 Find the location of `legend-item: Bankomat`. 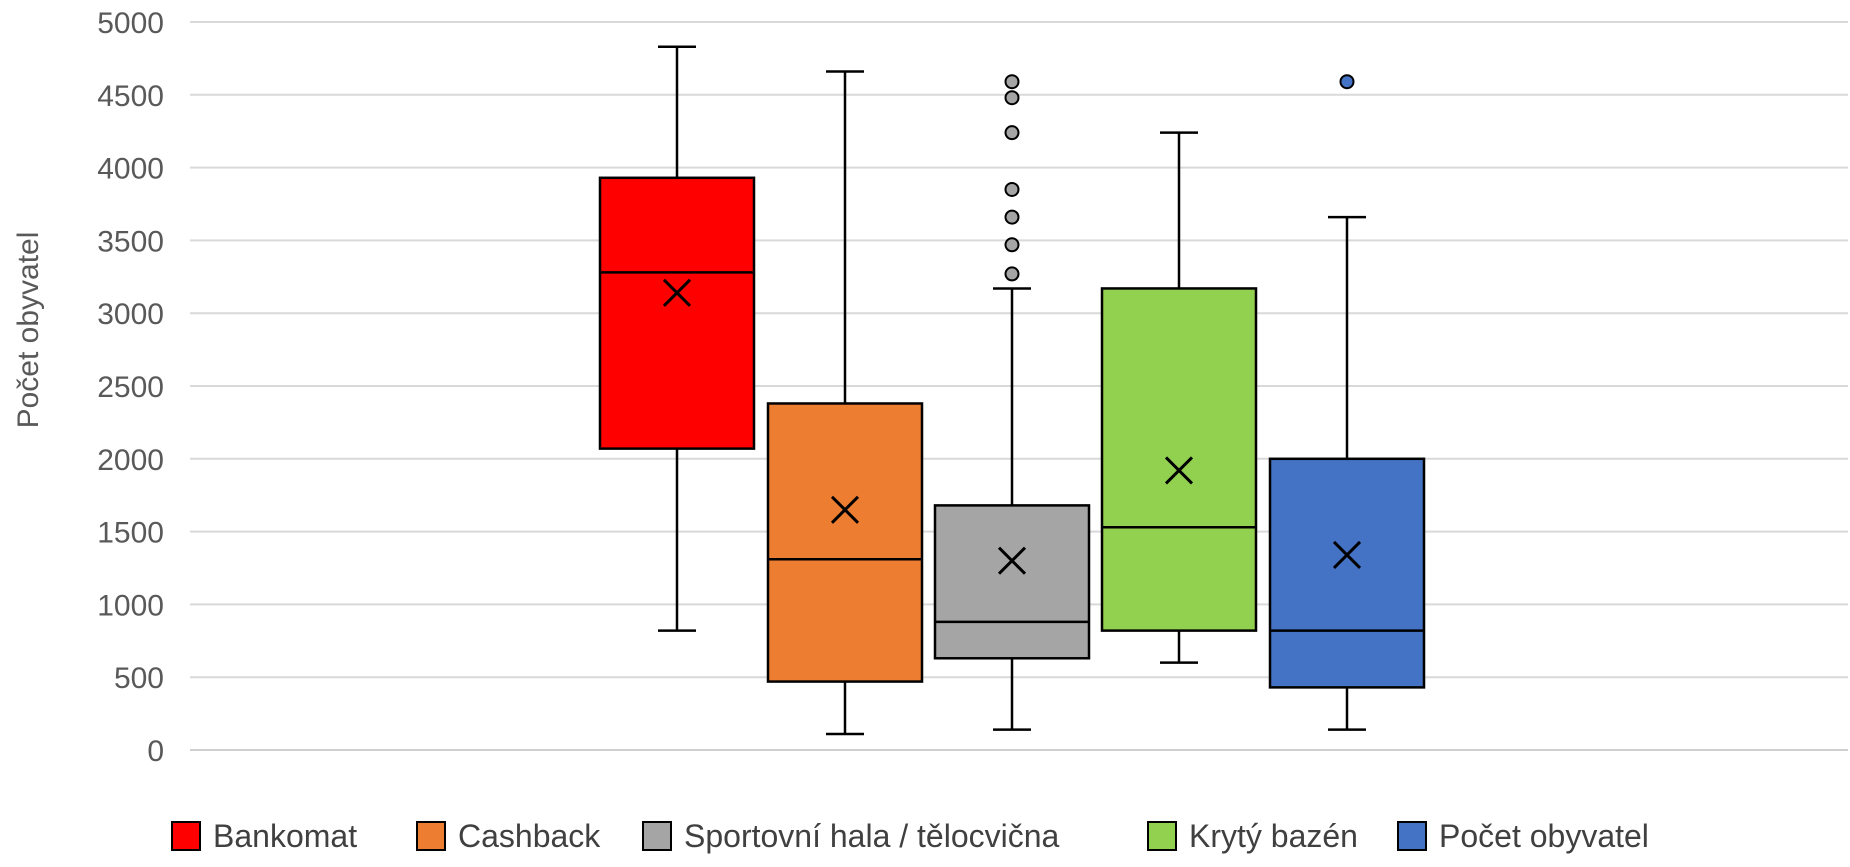

legend-item: Bankomat is located at coordinates (264, 836).